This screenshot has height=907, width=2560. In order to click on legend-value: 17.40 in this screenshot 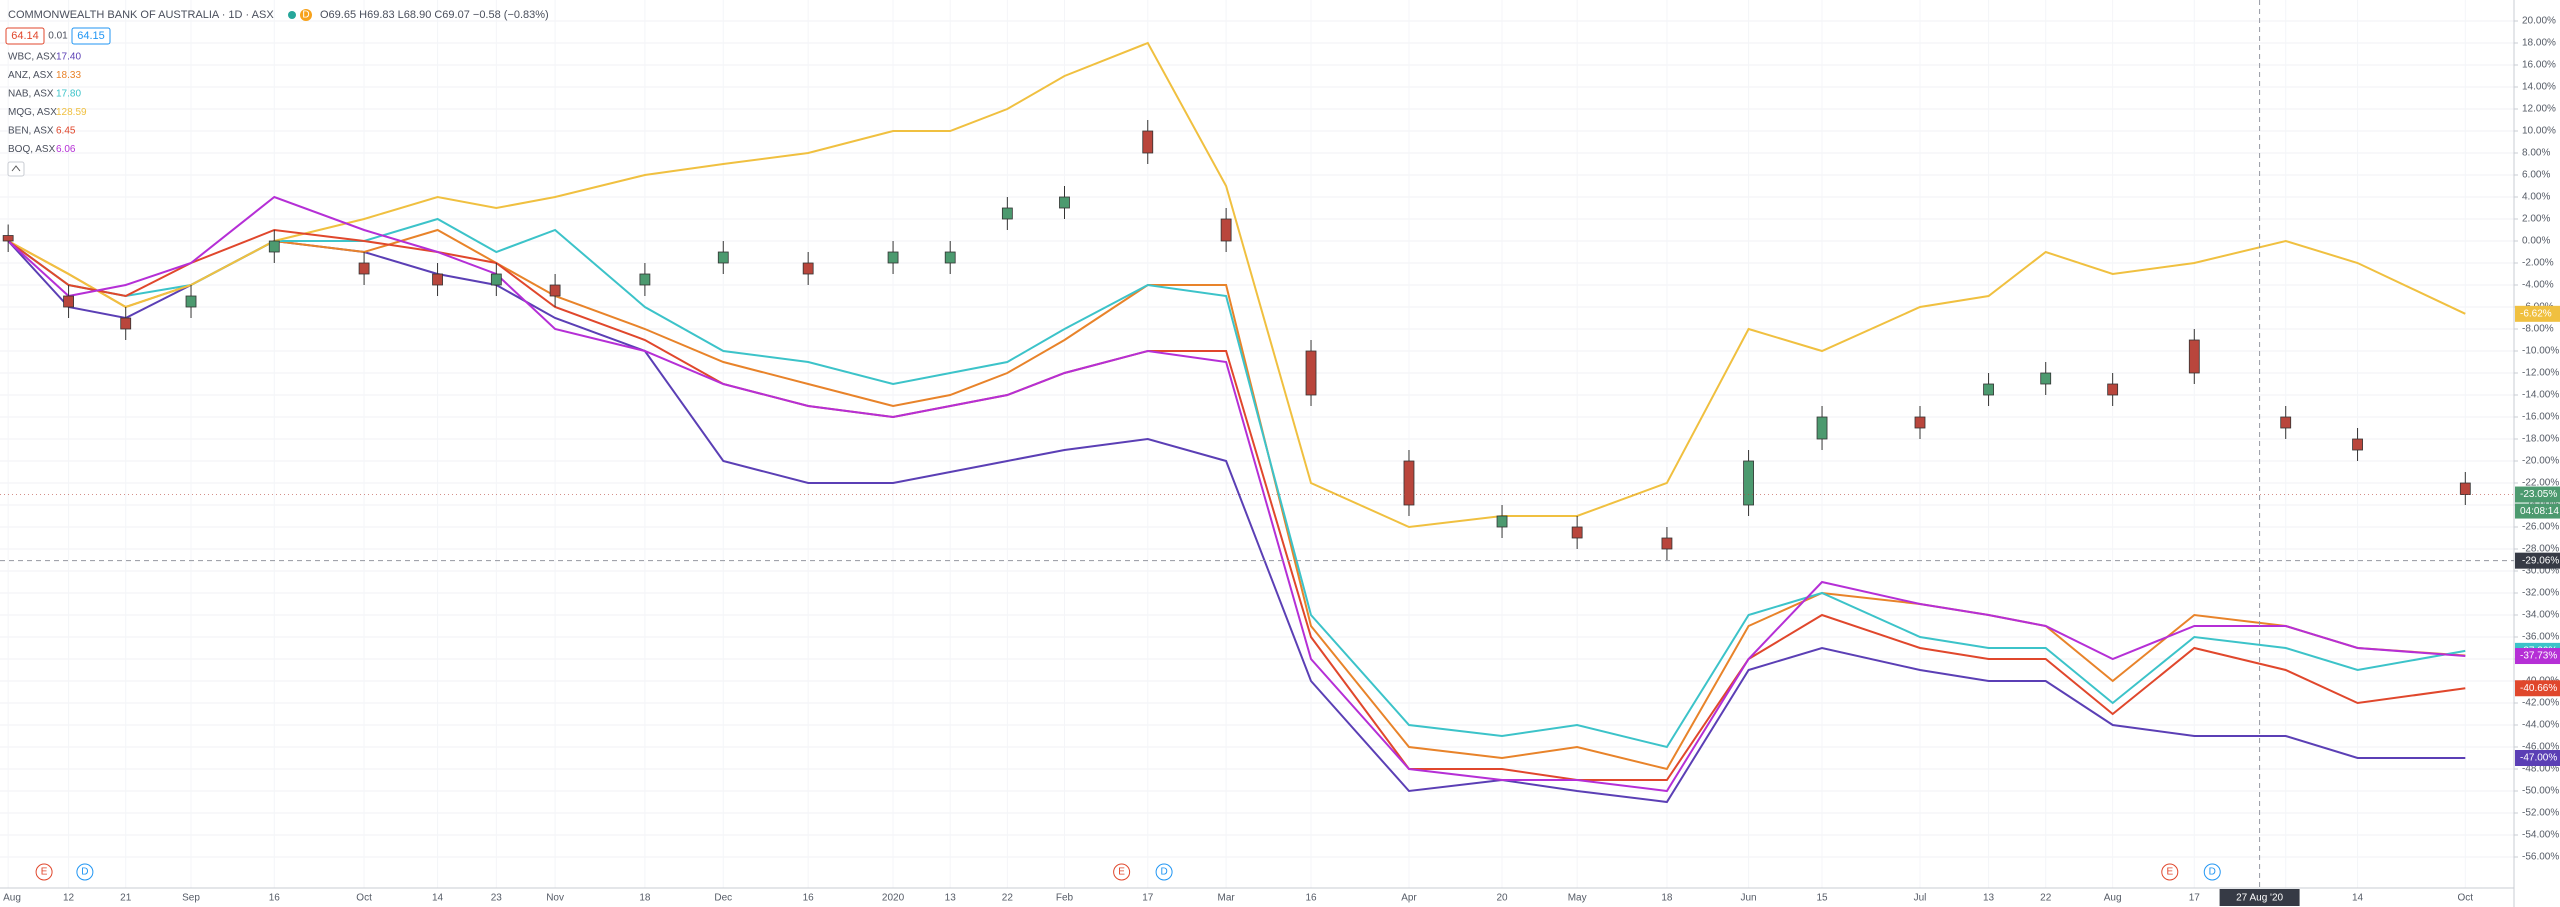, I will do `click(68, 57)`.